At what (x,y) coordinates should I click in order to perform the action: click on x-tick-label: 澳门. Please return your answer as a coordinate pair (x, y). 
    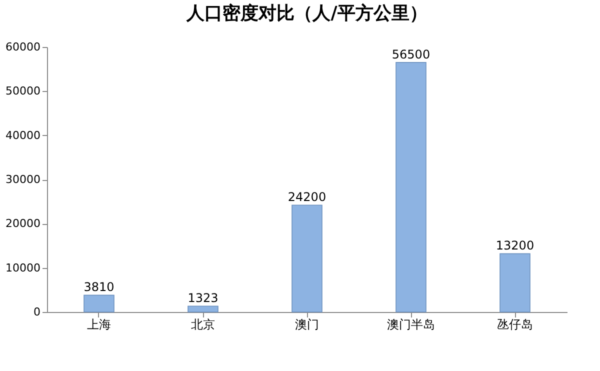
    Looking at the image, I should click on (307, 325).